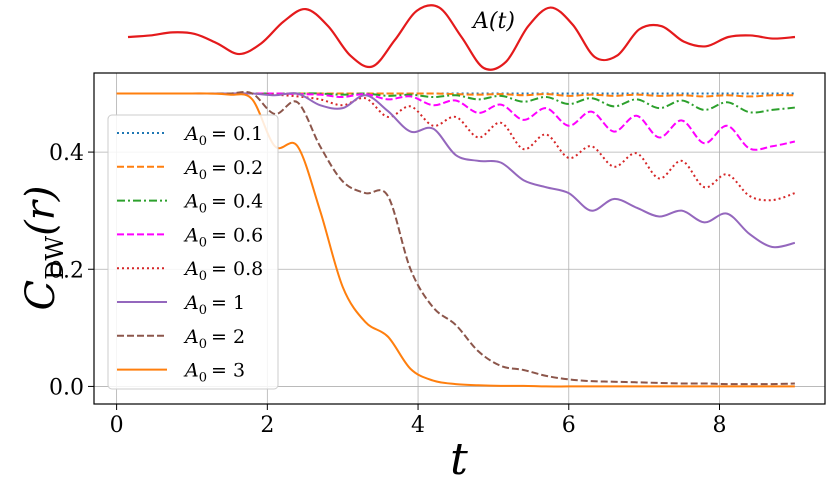 The height and width of the screenshot is (485, 830). I want to click on legend-label: A0 = 2, so click(214, 339).